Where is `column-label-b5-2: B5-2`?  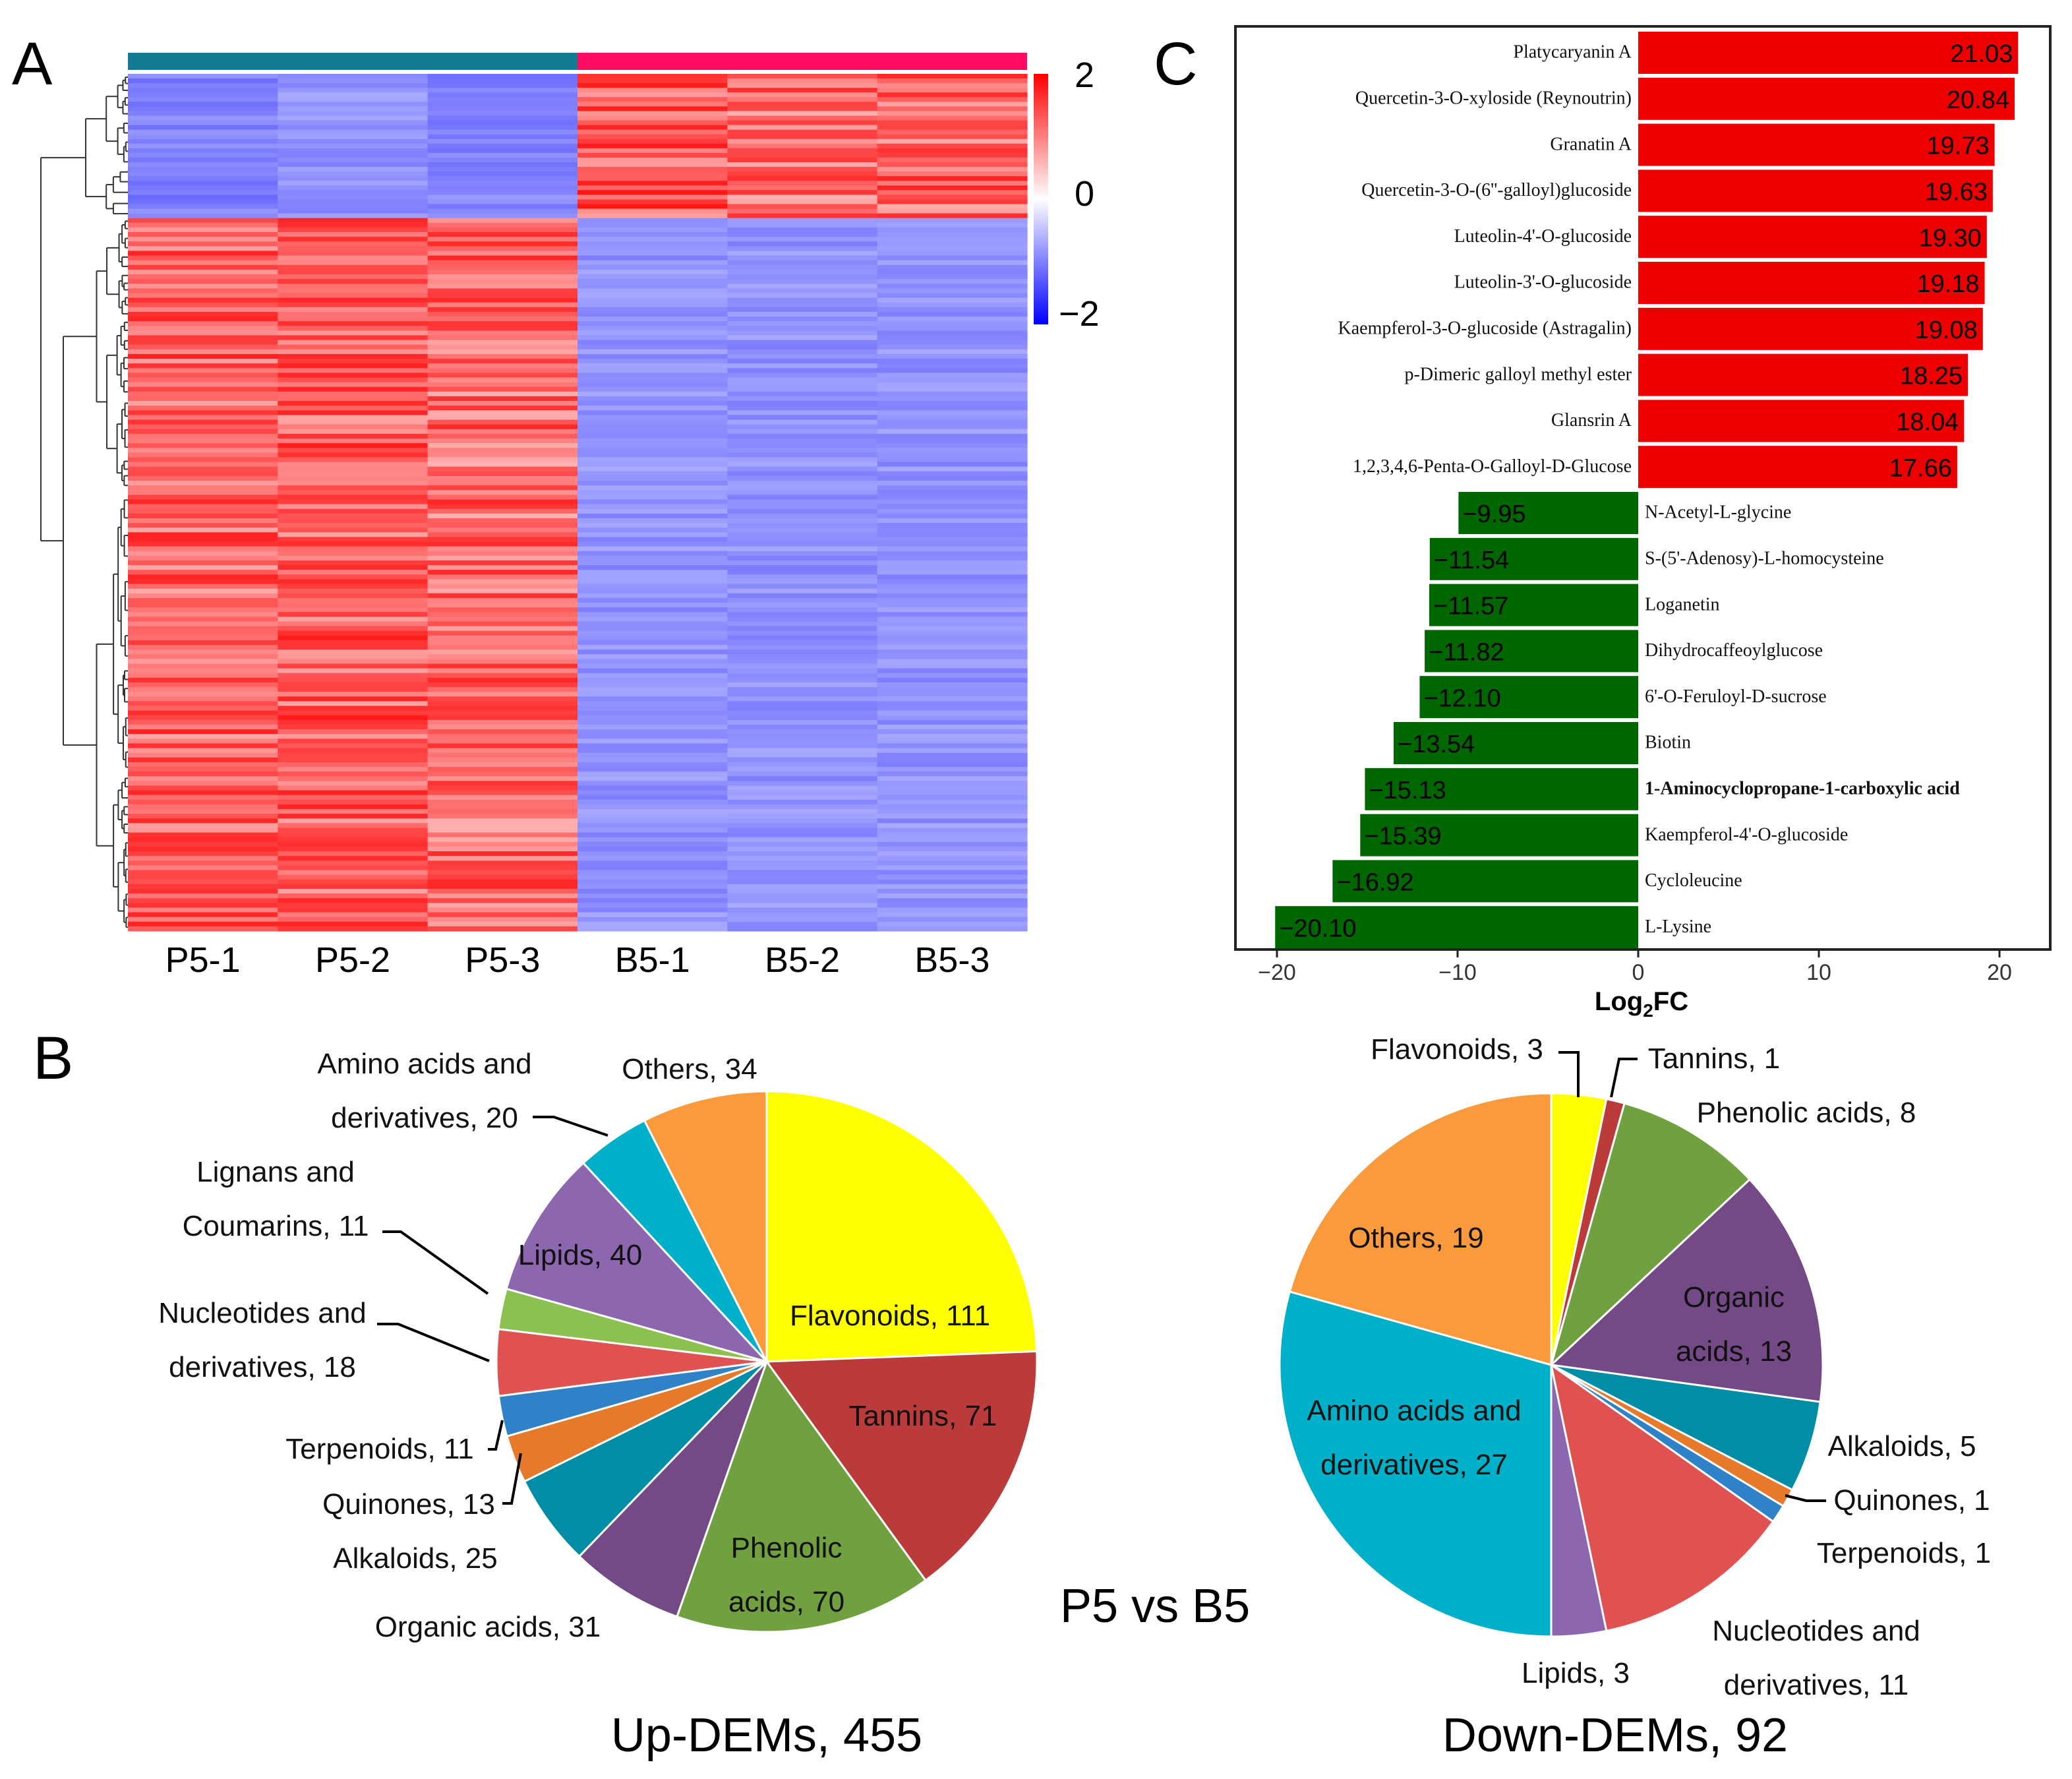
column-label-b5-2: B5-2 is located at coordinates (802, 960).